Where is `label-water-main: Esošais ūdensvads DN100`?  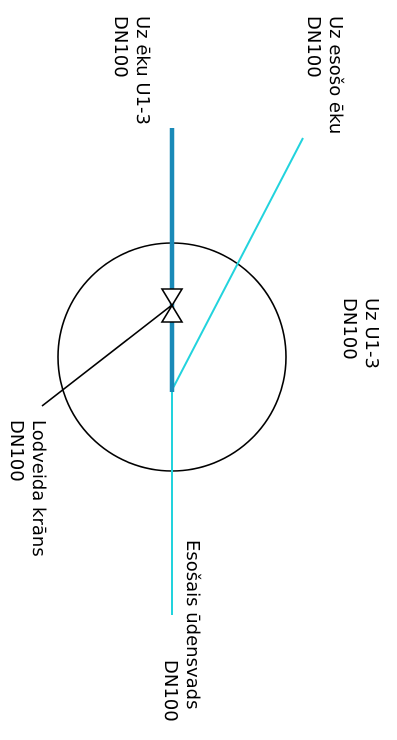 label-water-main: Esošais ūdensvads DN100 is located at coordinates (181, 631).